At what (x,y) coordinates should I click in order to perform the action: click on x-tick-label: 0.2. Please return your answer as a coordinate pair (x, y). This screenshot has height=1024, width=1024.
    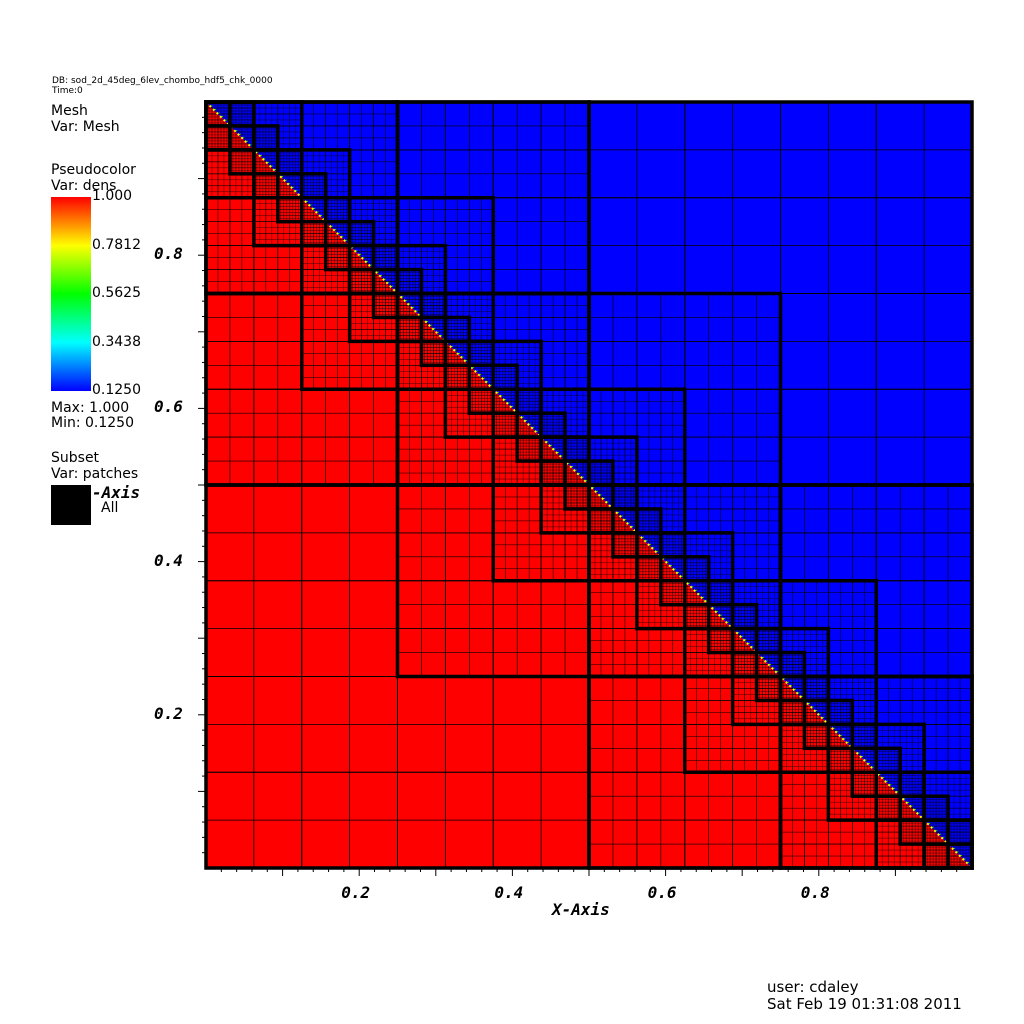
    Looking at the image, I should click on (356, 892).